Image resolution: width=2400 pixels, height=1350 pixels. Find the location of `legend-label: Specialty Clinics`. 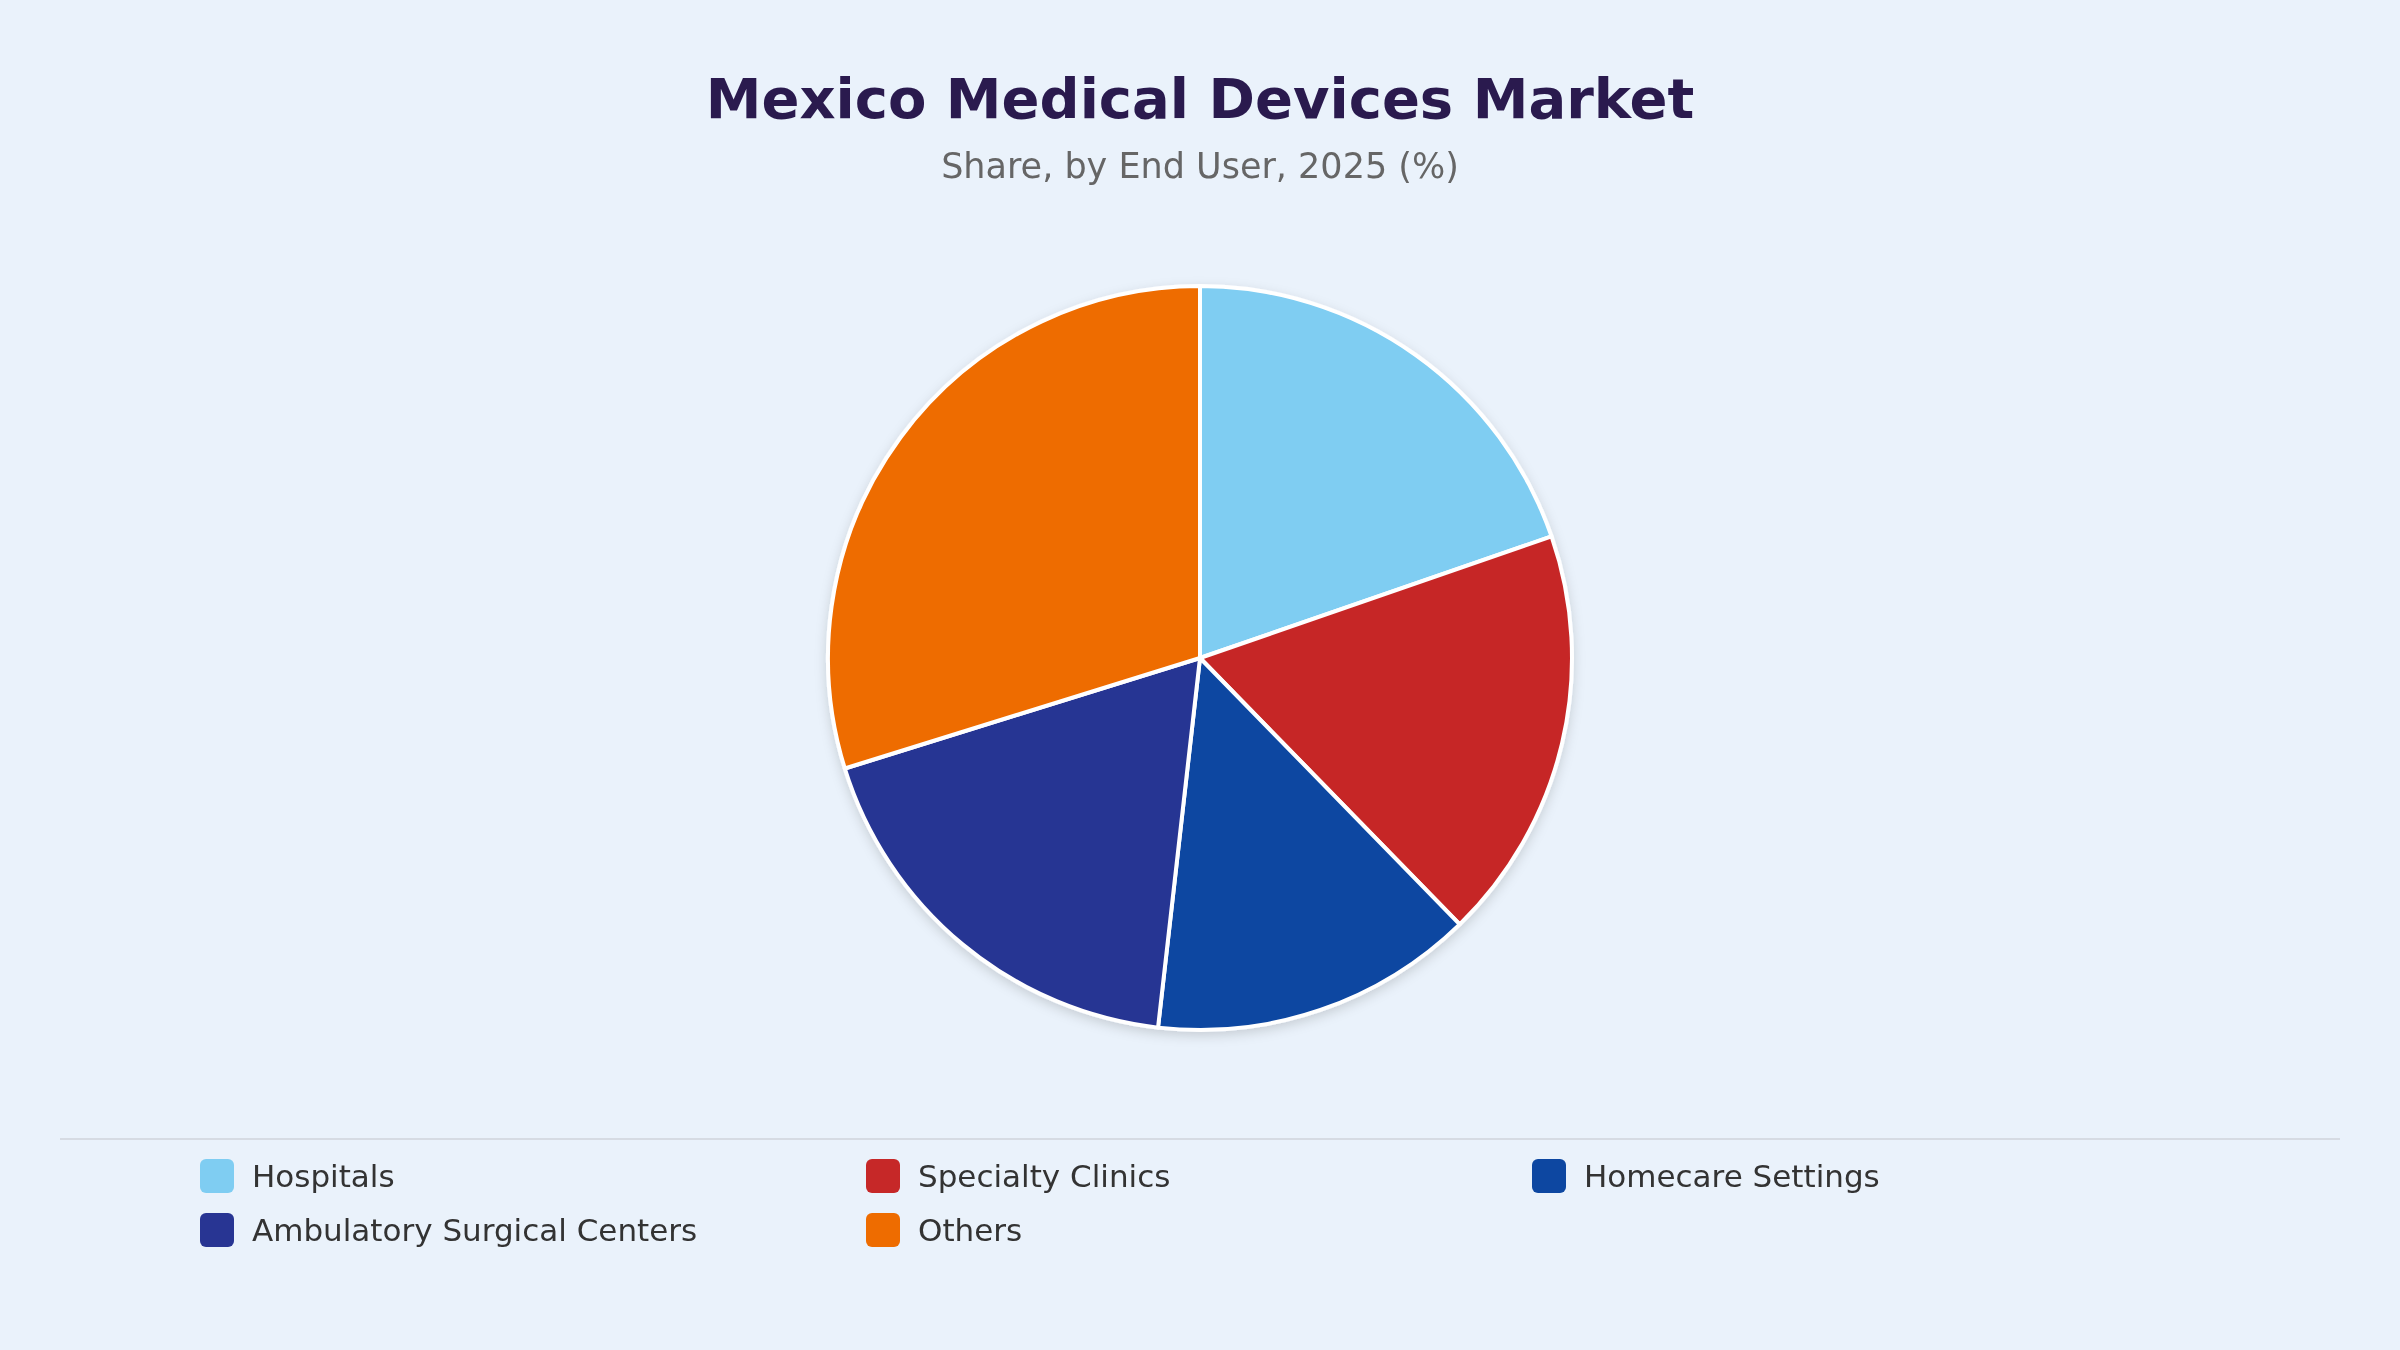

legend-label: Specialty Clinics is located at coordinates (1044, 1176).